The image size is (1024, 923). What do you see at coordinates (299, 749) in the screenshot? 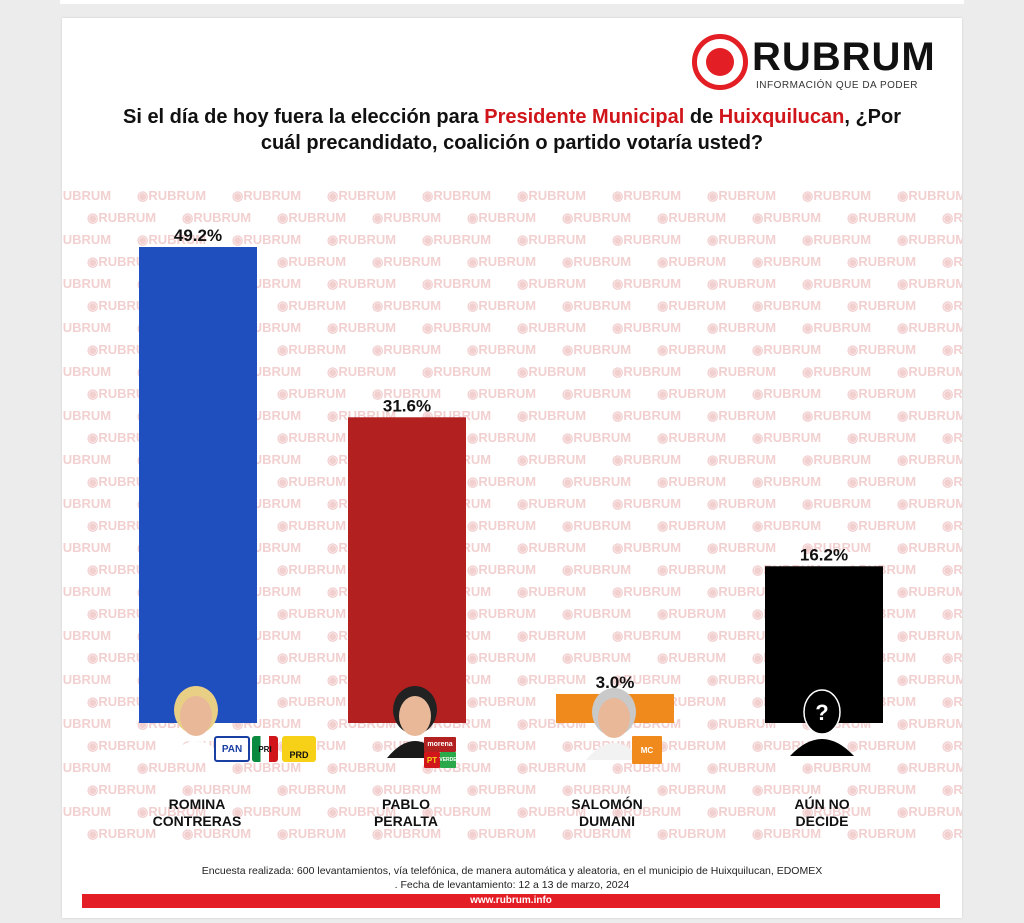
I see `prd-logo: PRD` at bounding box center [299, 749].